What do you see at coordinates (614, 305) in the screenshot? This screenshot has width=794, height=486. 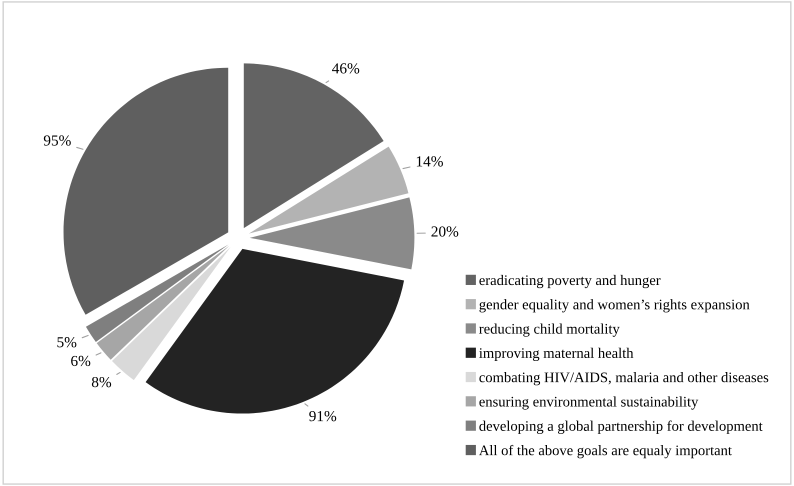 I see `legend-label: gender equality and women’s rights expansion` at bounding box center [614, 305].